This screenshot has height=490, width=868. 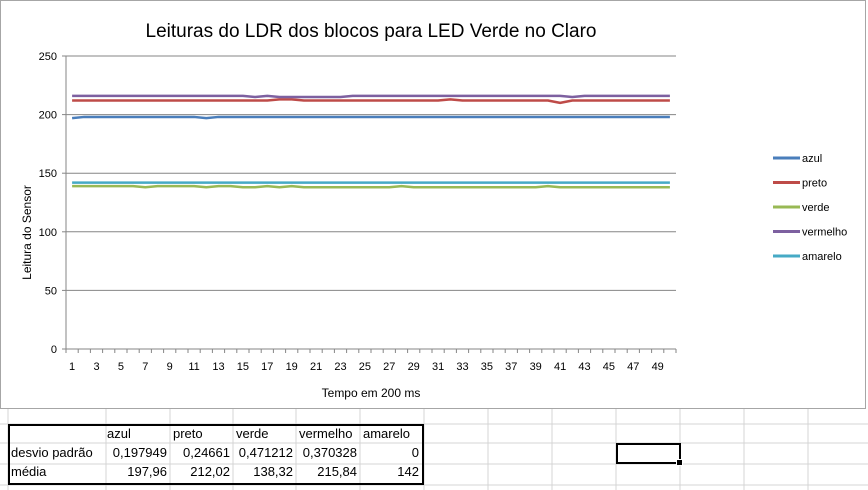 What do you see at coordinates (415, 452) in the screenshot?
I see `stats-value-cell: 0` at bounding box center [415, 452].